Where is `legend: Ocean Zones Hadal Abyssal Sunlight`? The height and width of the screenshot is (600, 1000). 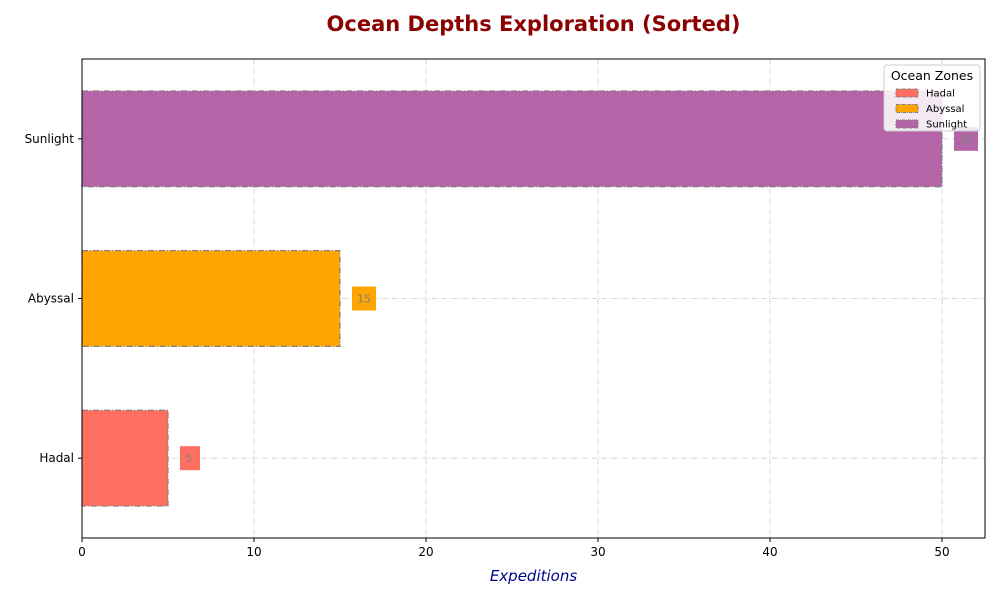 legend: Ocean Zones Hadal Abyssal Sunlight is located at coordinates (932, 98).